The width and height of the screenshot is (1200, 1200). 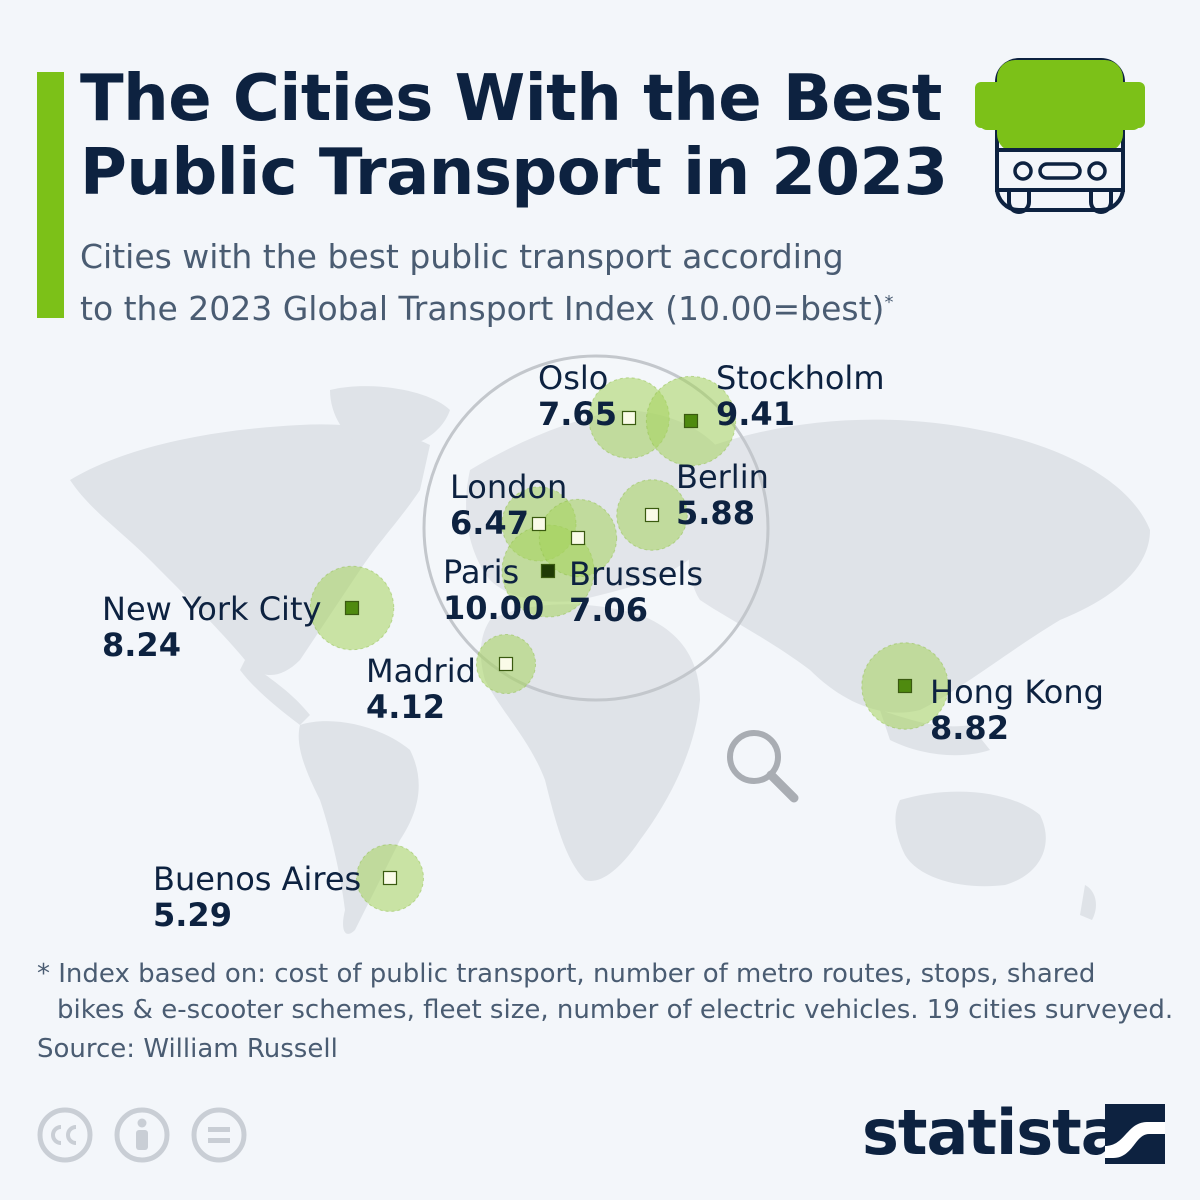 I want to click on marker-stockholm, so click(x=691, y=421).